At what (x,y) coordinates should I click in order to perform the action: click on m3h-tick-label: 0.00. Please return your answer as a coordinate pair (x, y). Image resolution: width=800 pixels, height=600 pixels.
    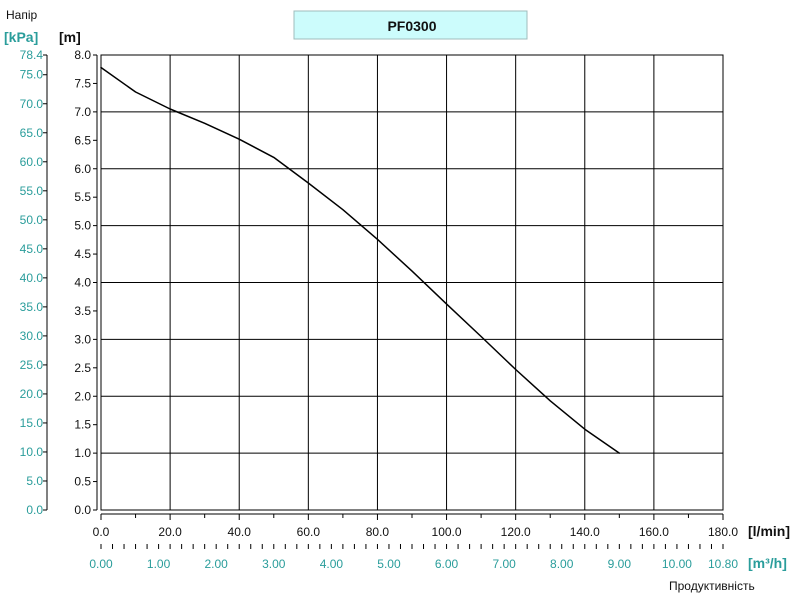
    Looking at the image, I should click on (101, 564).